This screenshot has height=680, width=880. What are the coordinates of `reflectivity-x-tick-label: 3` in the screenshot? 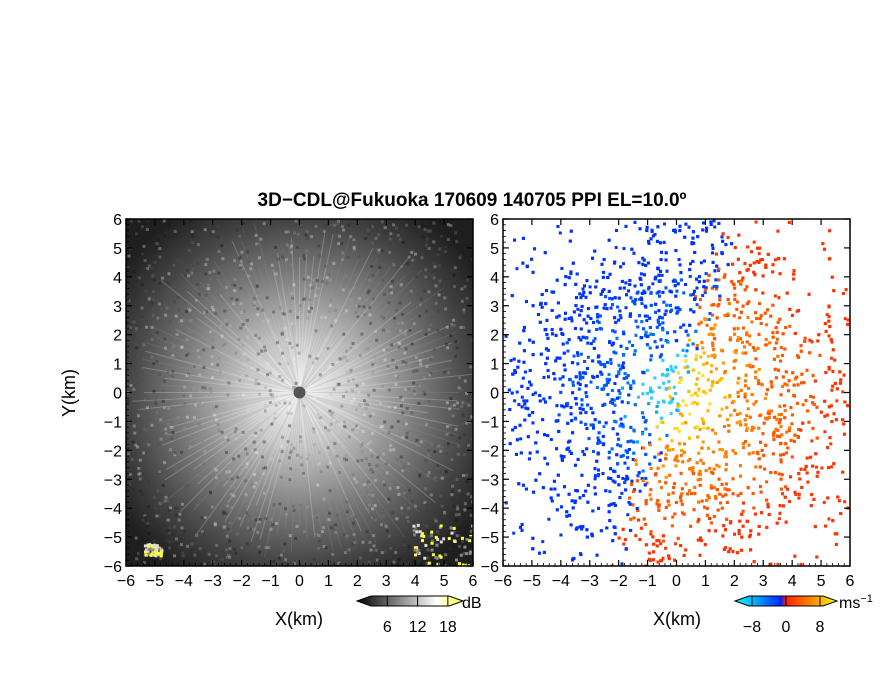 It's located at (386, 581).